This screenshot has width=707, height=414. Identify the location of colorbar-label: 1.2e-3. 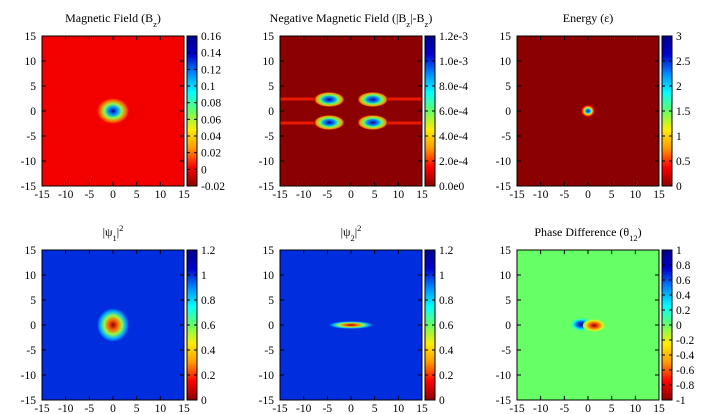
(453, 37).